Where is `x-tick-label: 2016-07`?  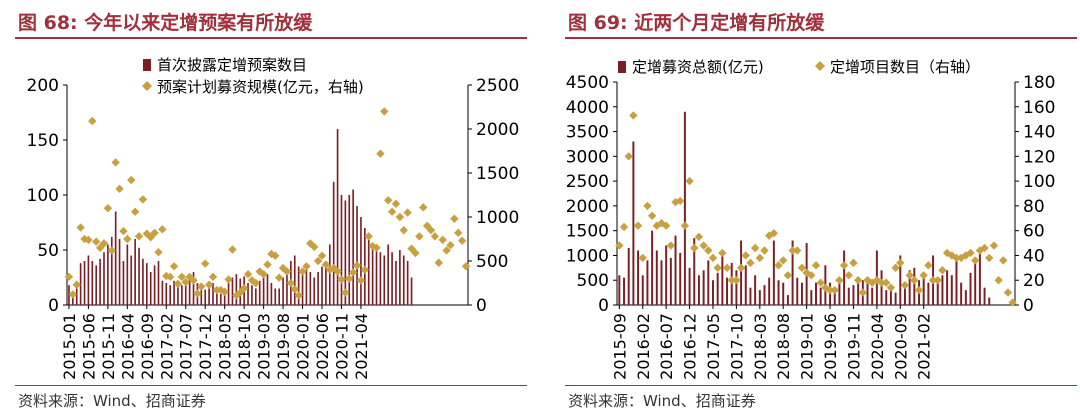 x-tick-label: 2016-07 is located at coordinates (666, 346).